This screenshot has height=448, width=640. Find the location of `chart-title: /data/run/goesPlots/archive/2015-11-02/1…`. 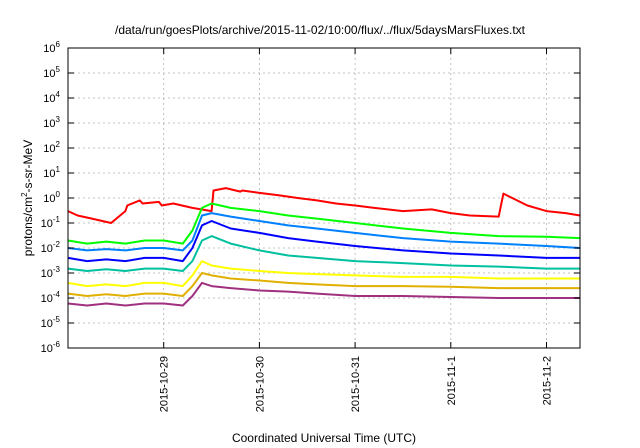

chart-title: /data/run/goesPlots/archive/2015-11-02/1… is located at coordinates (320, 30).